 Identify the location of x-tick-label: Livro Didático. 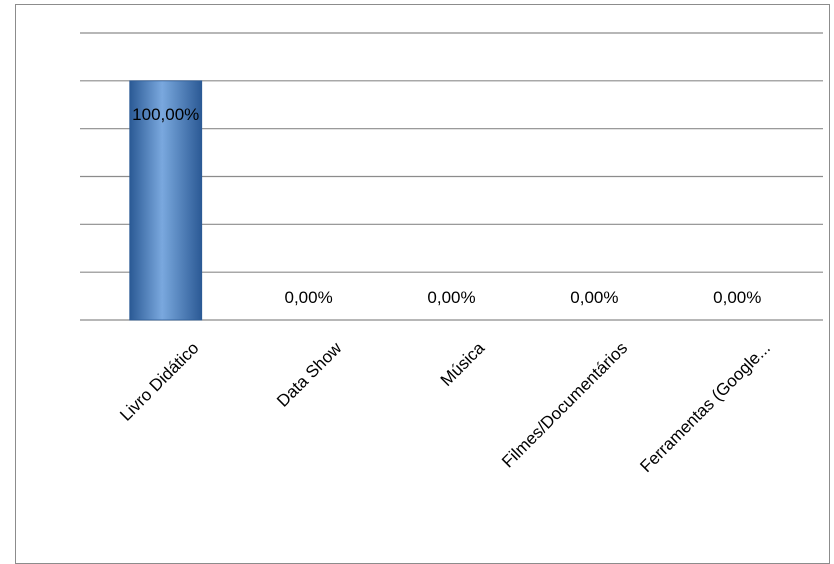
(159, 381).